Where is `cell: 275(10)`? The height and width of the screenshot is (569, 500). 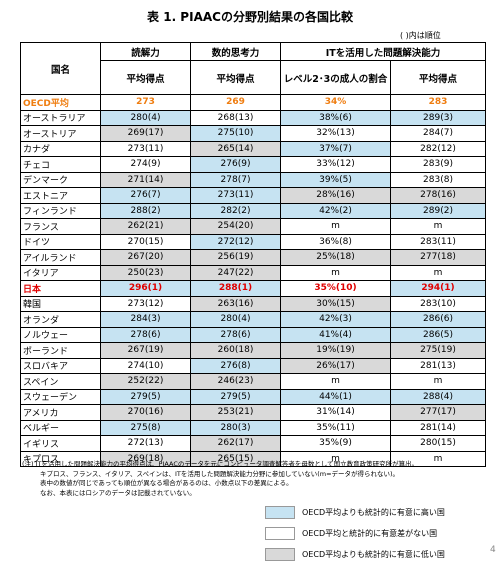 cell: 275(10) is located at coordinates (235, 133).